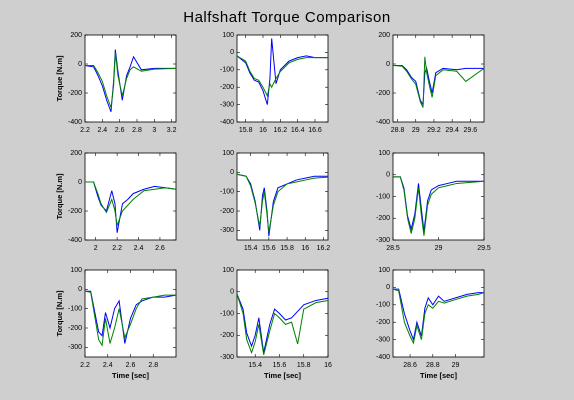 The width and height of the screenshot is (574, 400). Describe the element at coordinates (484, 248) in the screenshot. I see `x-tick-label: 29.5` at that location.